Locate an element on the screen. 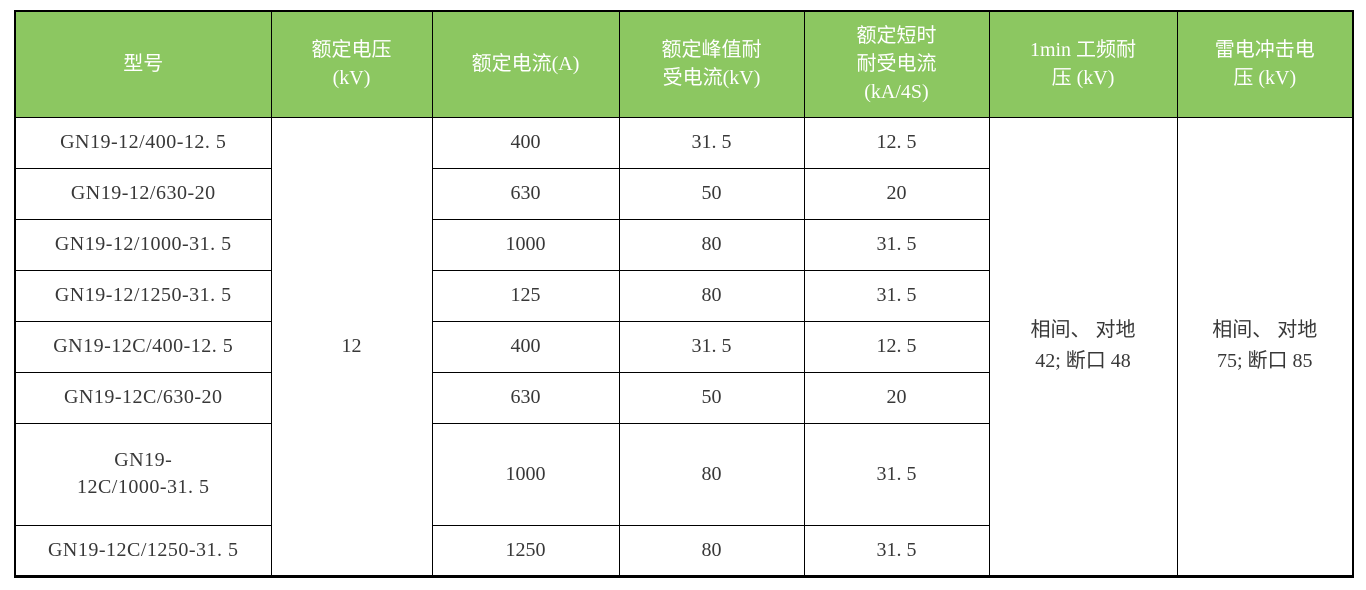 The height and width of the screenshot is (590, 1366). lightning-impulse-cell: 相间、 对地 75; 断口 85 is located at coordinates (1265, 346).